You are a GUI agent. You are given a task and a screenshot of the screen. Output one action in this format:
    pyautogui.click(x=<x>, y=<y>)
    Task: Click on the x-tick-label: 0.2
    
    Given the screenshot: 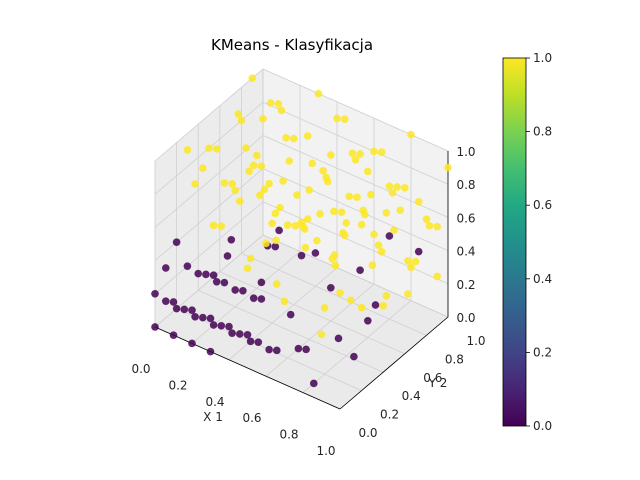 What is the action you would take?
    pyautogui.click(x=177, y=385)
    